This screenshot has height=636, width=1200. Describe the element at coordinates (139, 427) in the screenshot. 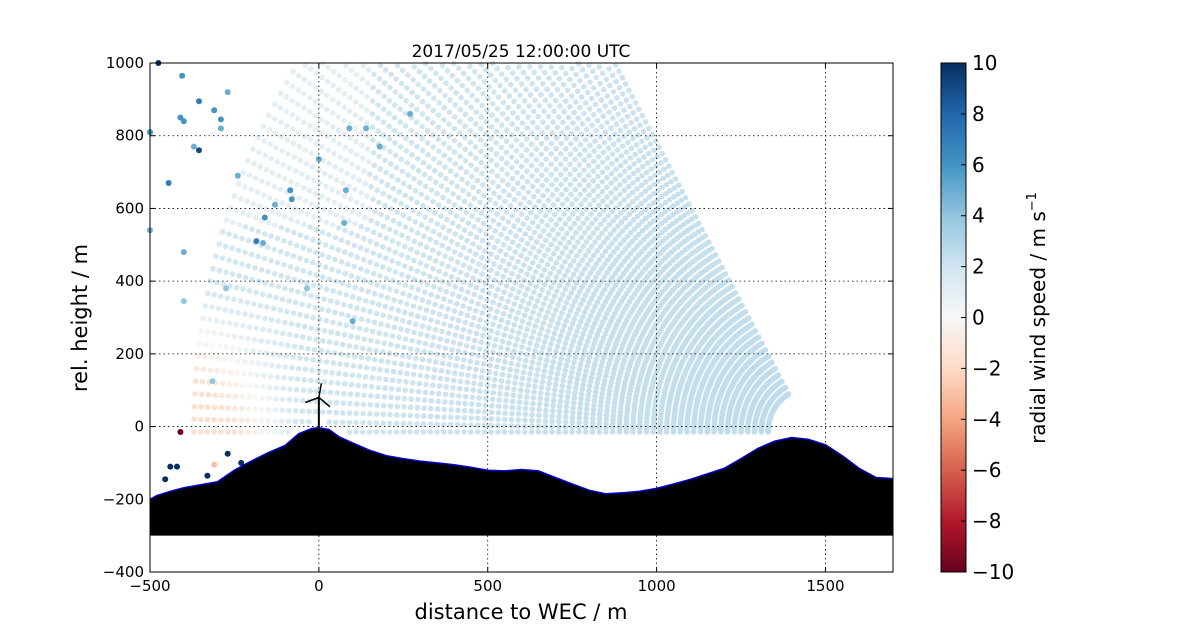

I see `y-tick-label: 0` at that location.